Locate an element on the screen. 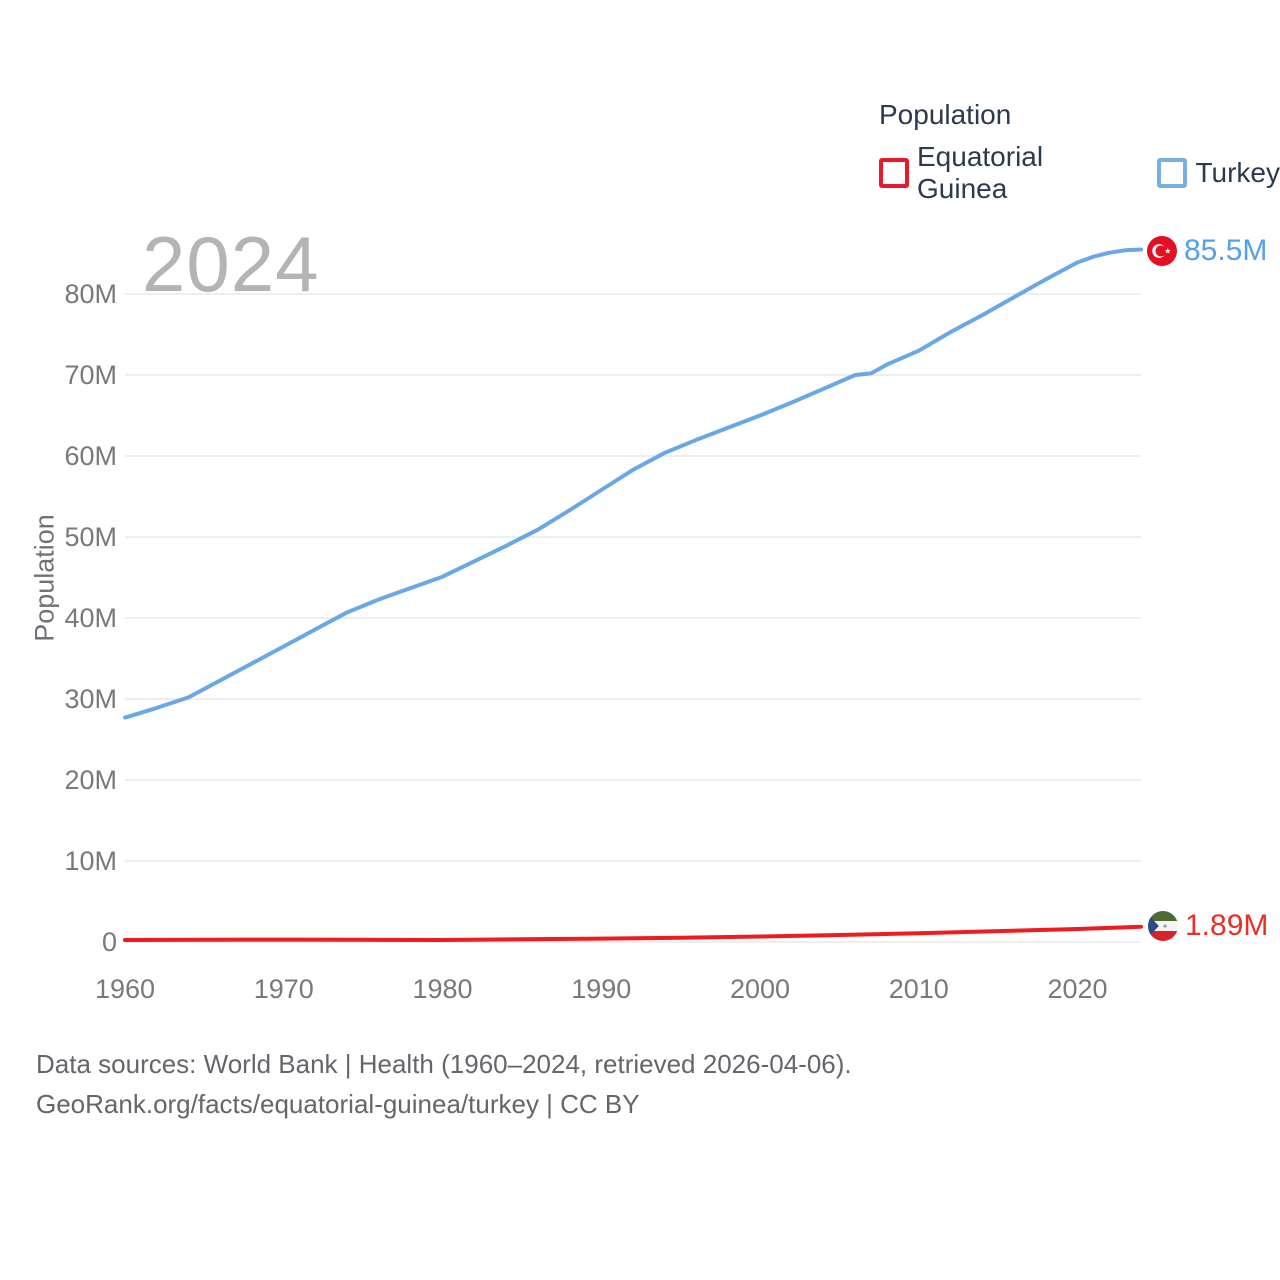 The width and height of the screenshot is (1280, 1280). turkey-end-label: 85.5M is located at coordinates (1207, 250).